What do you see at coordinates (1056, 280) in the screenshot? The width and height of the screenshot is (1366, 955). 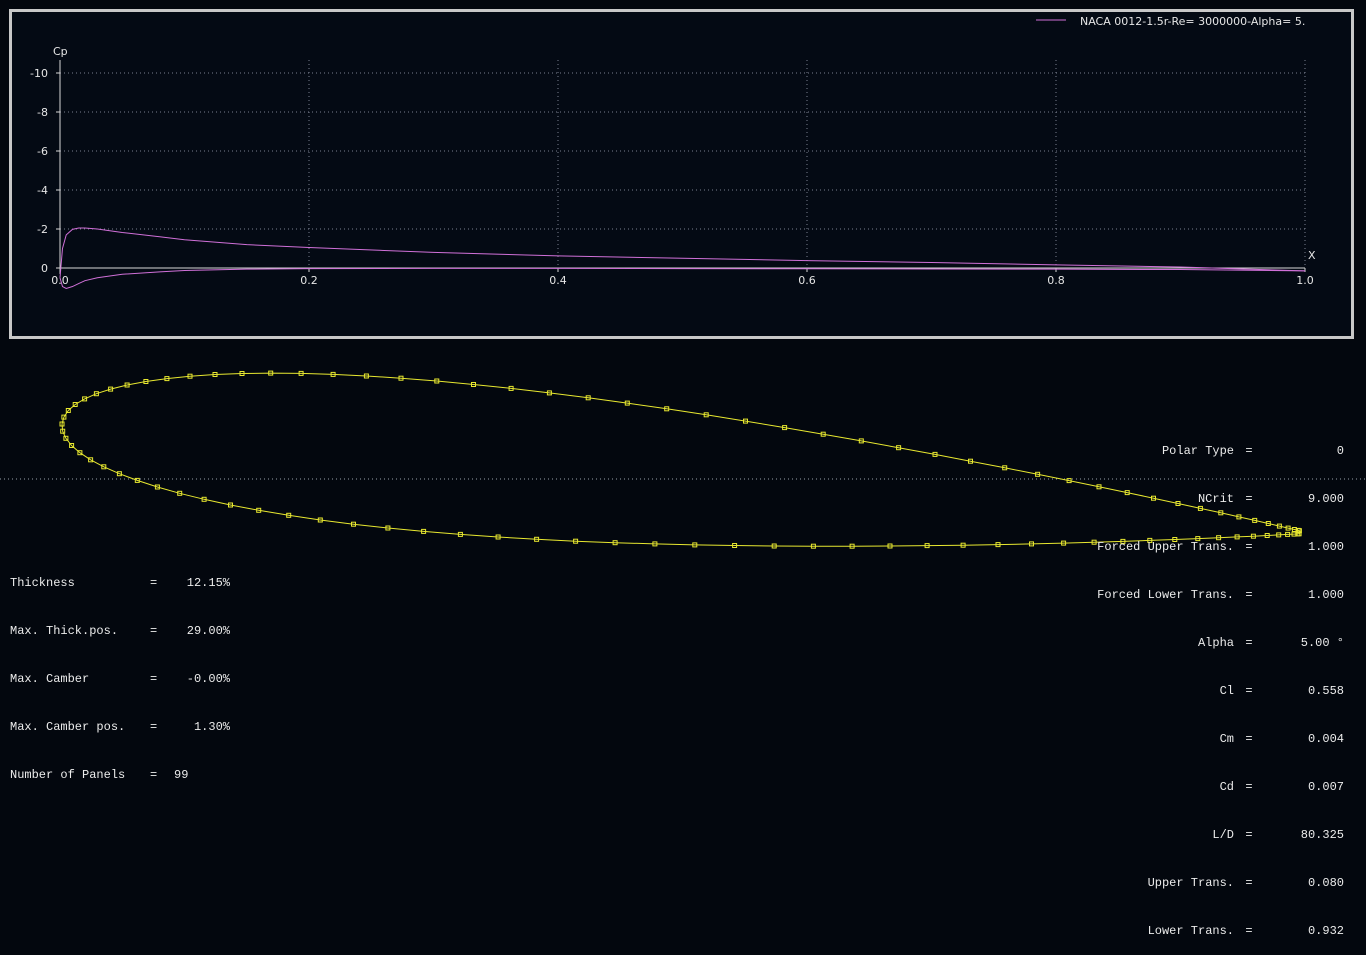 I see `x-tick-label: 0.8` at bounding box center [1056, 280].